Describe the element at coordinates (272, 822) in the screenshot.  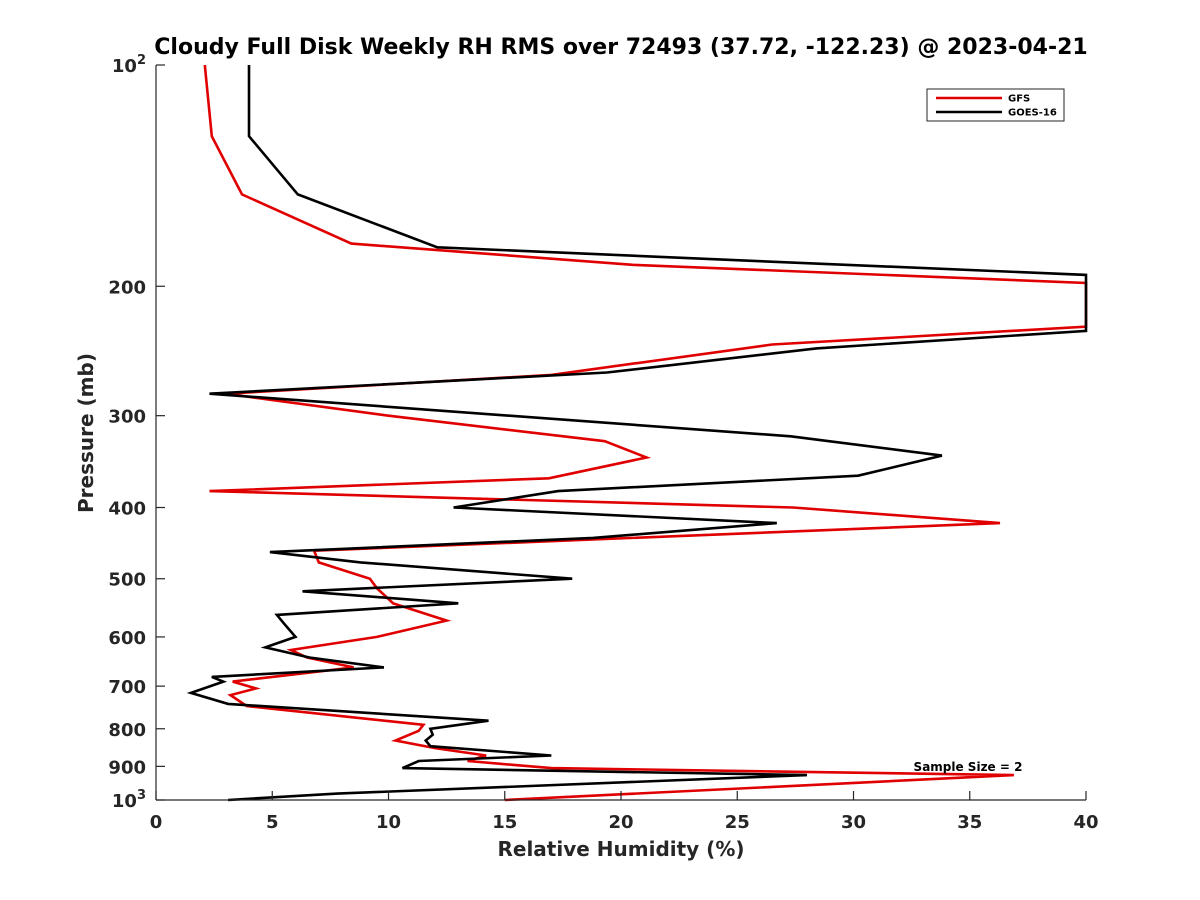
I see `x-tick-label: 5` at that location.